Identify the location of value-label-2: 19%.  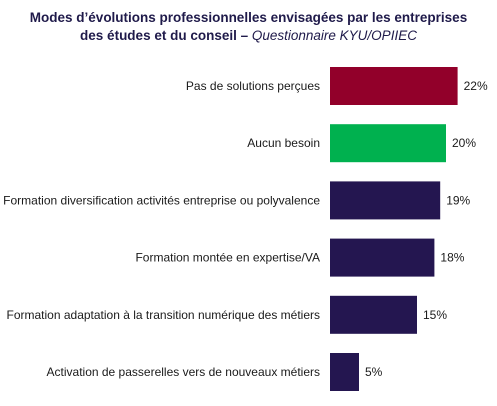
(458, 200).